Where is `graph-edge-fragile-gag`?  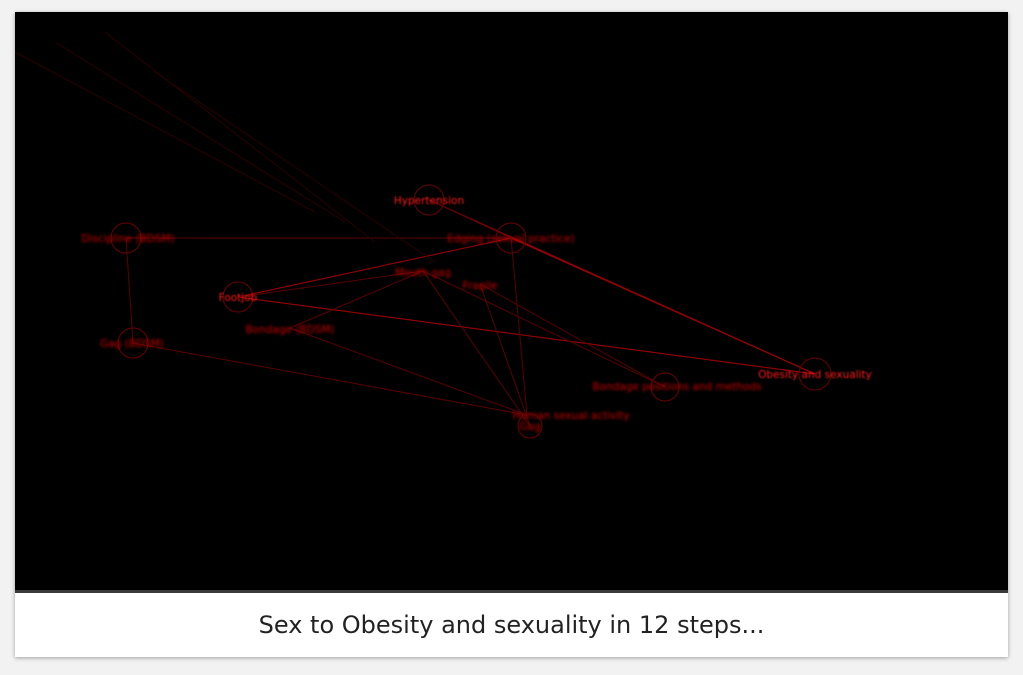 graph-edge-fragile-gag is located at coordinates (505, 355).